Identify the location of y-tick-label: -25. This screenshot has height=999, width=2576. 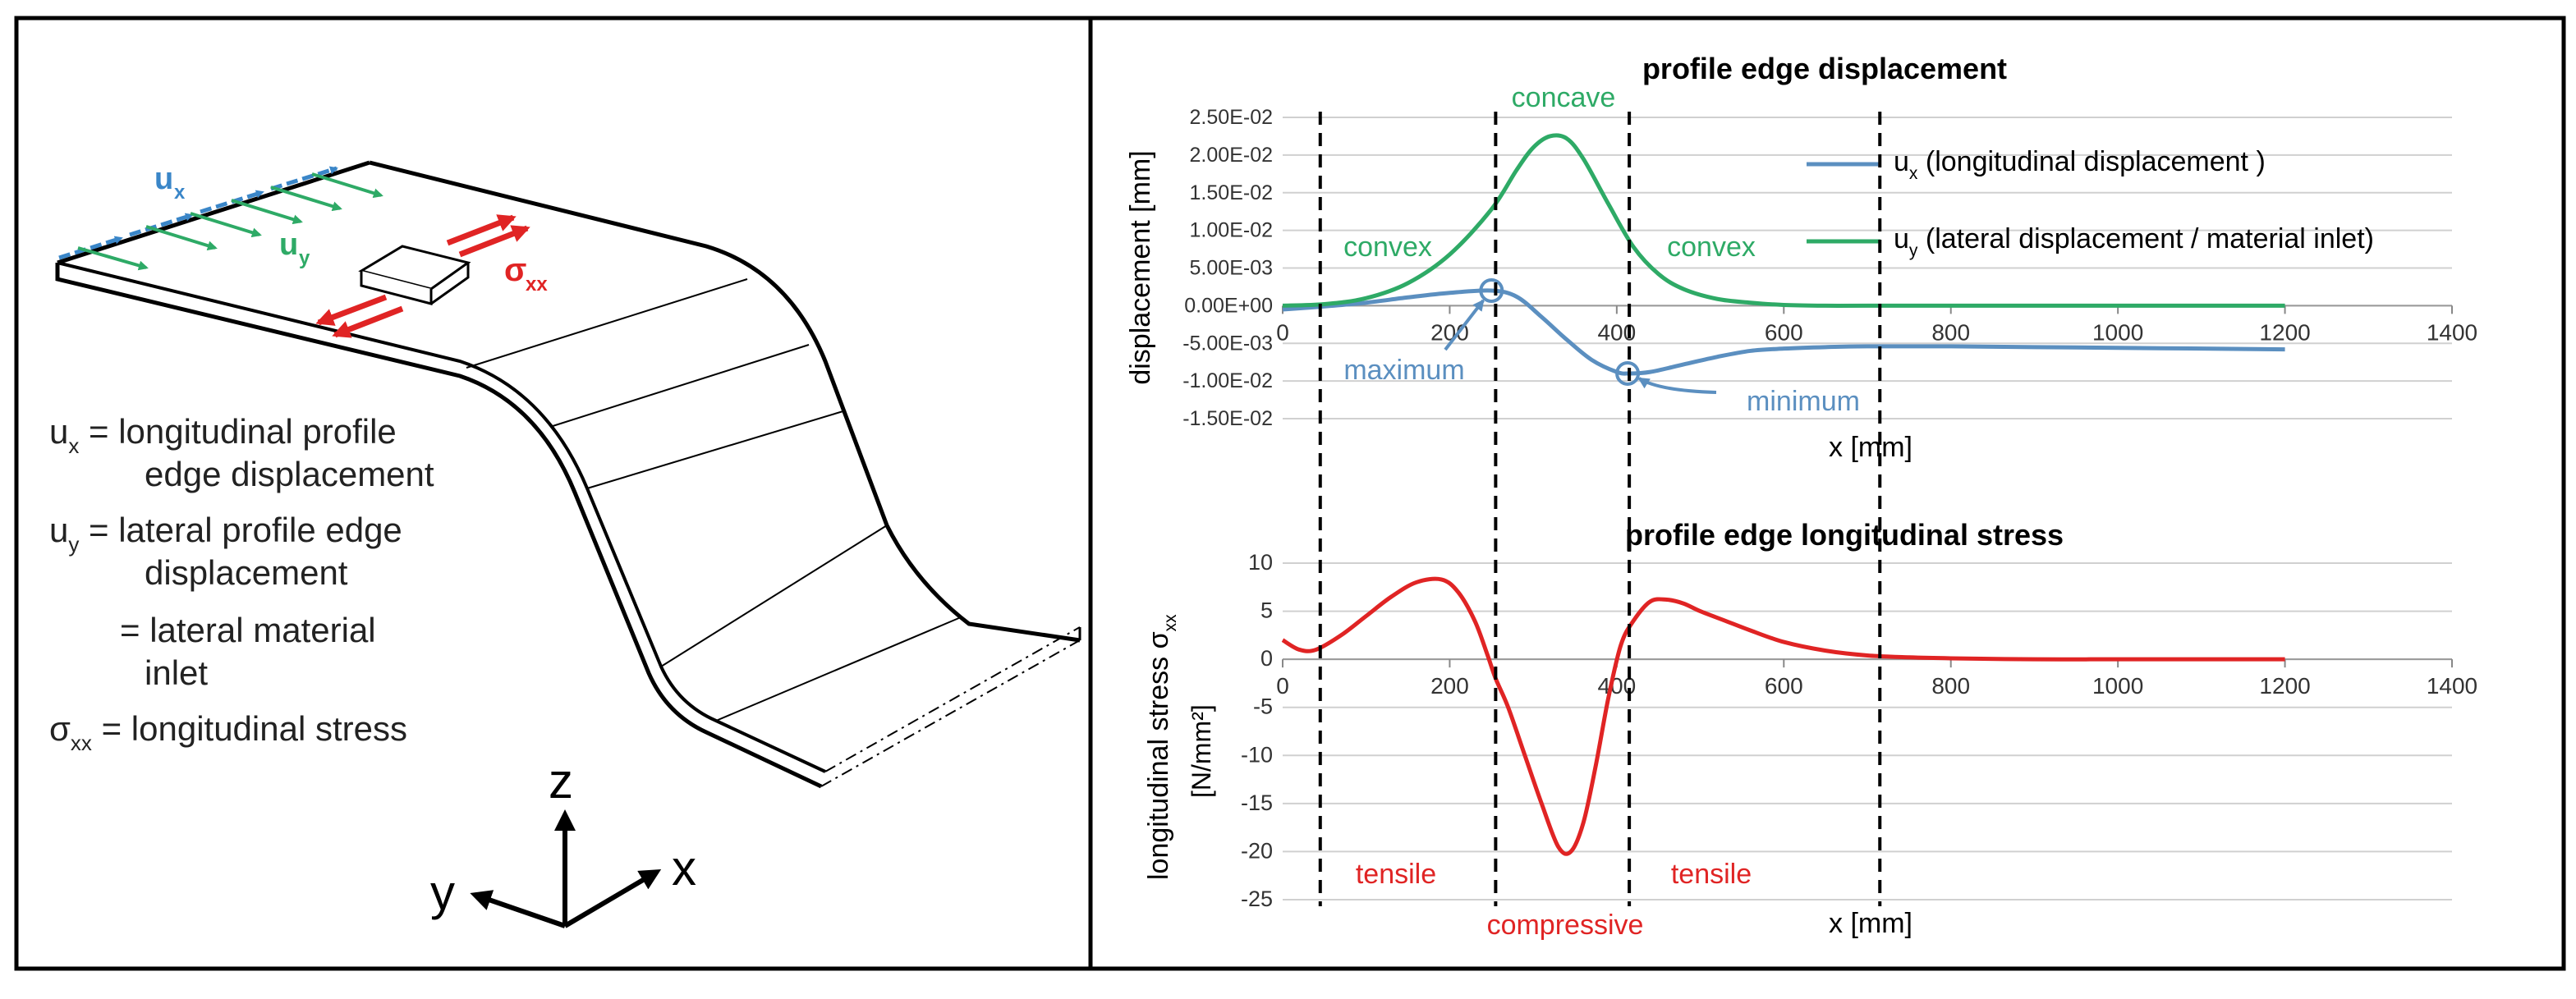
(1257, 899).